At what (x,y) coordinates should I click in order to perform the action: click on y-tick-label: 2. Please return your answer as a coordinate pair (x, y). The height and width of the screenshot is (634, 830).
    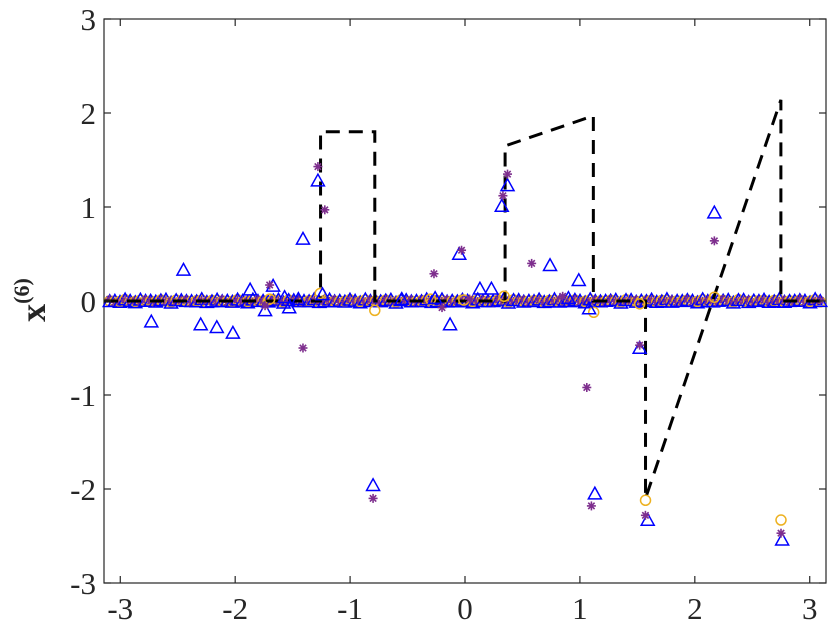
    Looking at the image, I should click on (89, 113).